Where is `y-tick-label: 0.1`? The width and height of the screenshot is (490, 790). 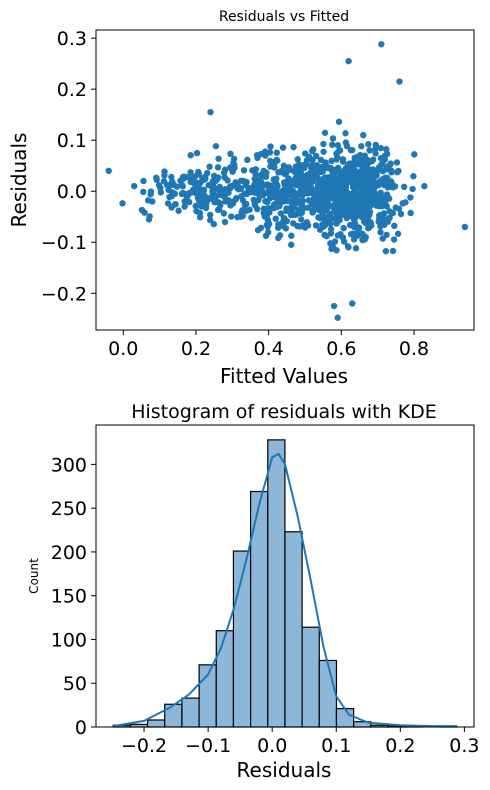 y-tick-label: 0.1 is located at coordinates (72, 141).